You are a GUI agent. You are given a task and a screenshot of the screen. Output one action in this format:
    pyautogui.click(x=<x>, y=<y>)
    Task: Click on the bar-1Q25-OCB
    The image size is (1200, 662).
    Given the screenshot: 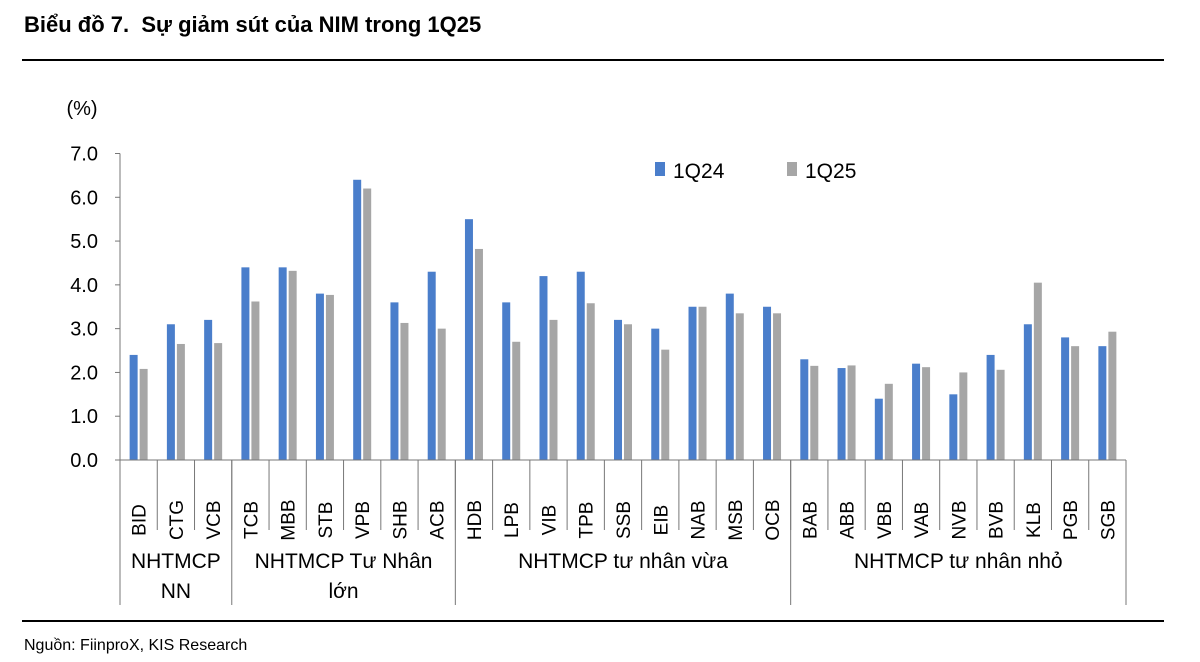 What is the action you would take?
    pyautogui.click(x=777, y=386)
    